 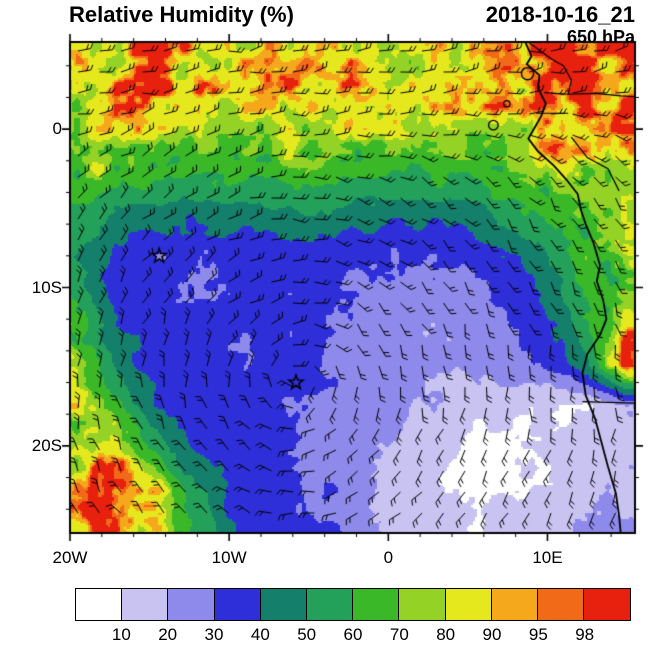 I want to click on x-tick-label: 20W, so click(x=70, y=557).